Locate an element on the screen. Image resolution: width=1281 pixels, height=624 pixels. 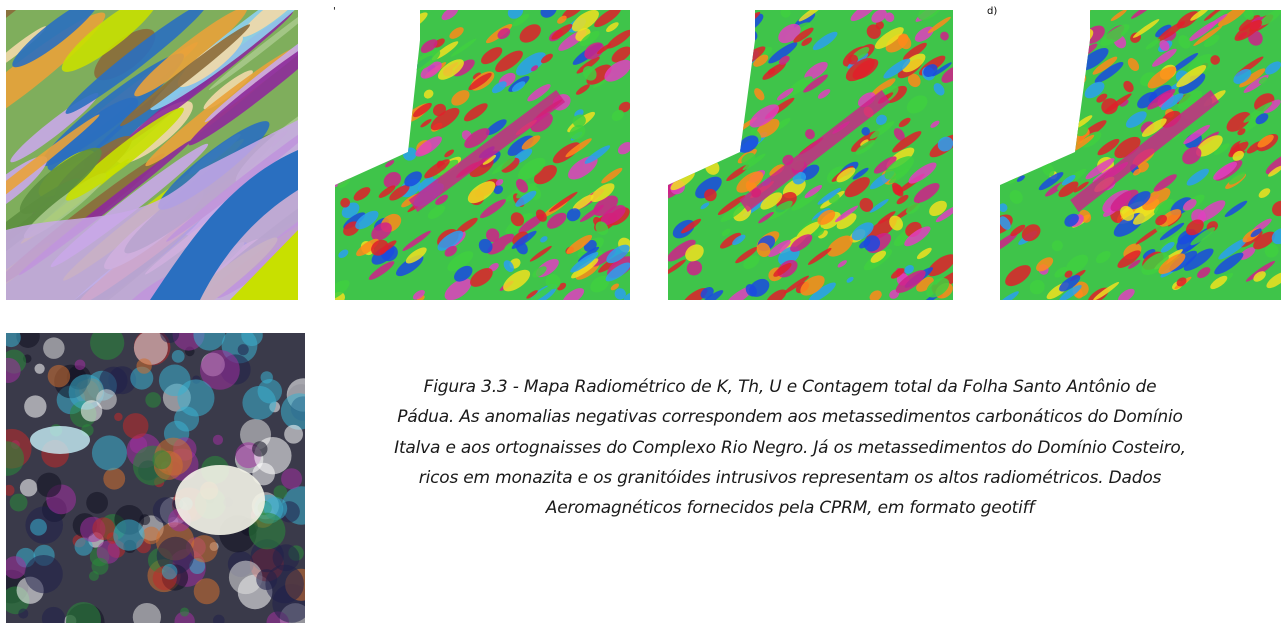
geology-map is located at coordinates (152, 155).